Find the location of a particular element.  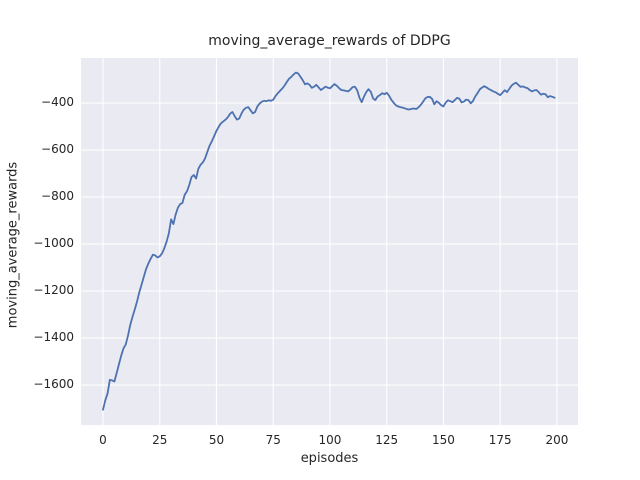

x-tick-label: 75 is located at coordinates (273, 440).